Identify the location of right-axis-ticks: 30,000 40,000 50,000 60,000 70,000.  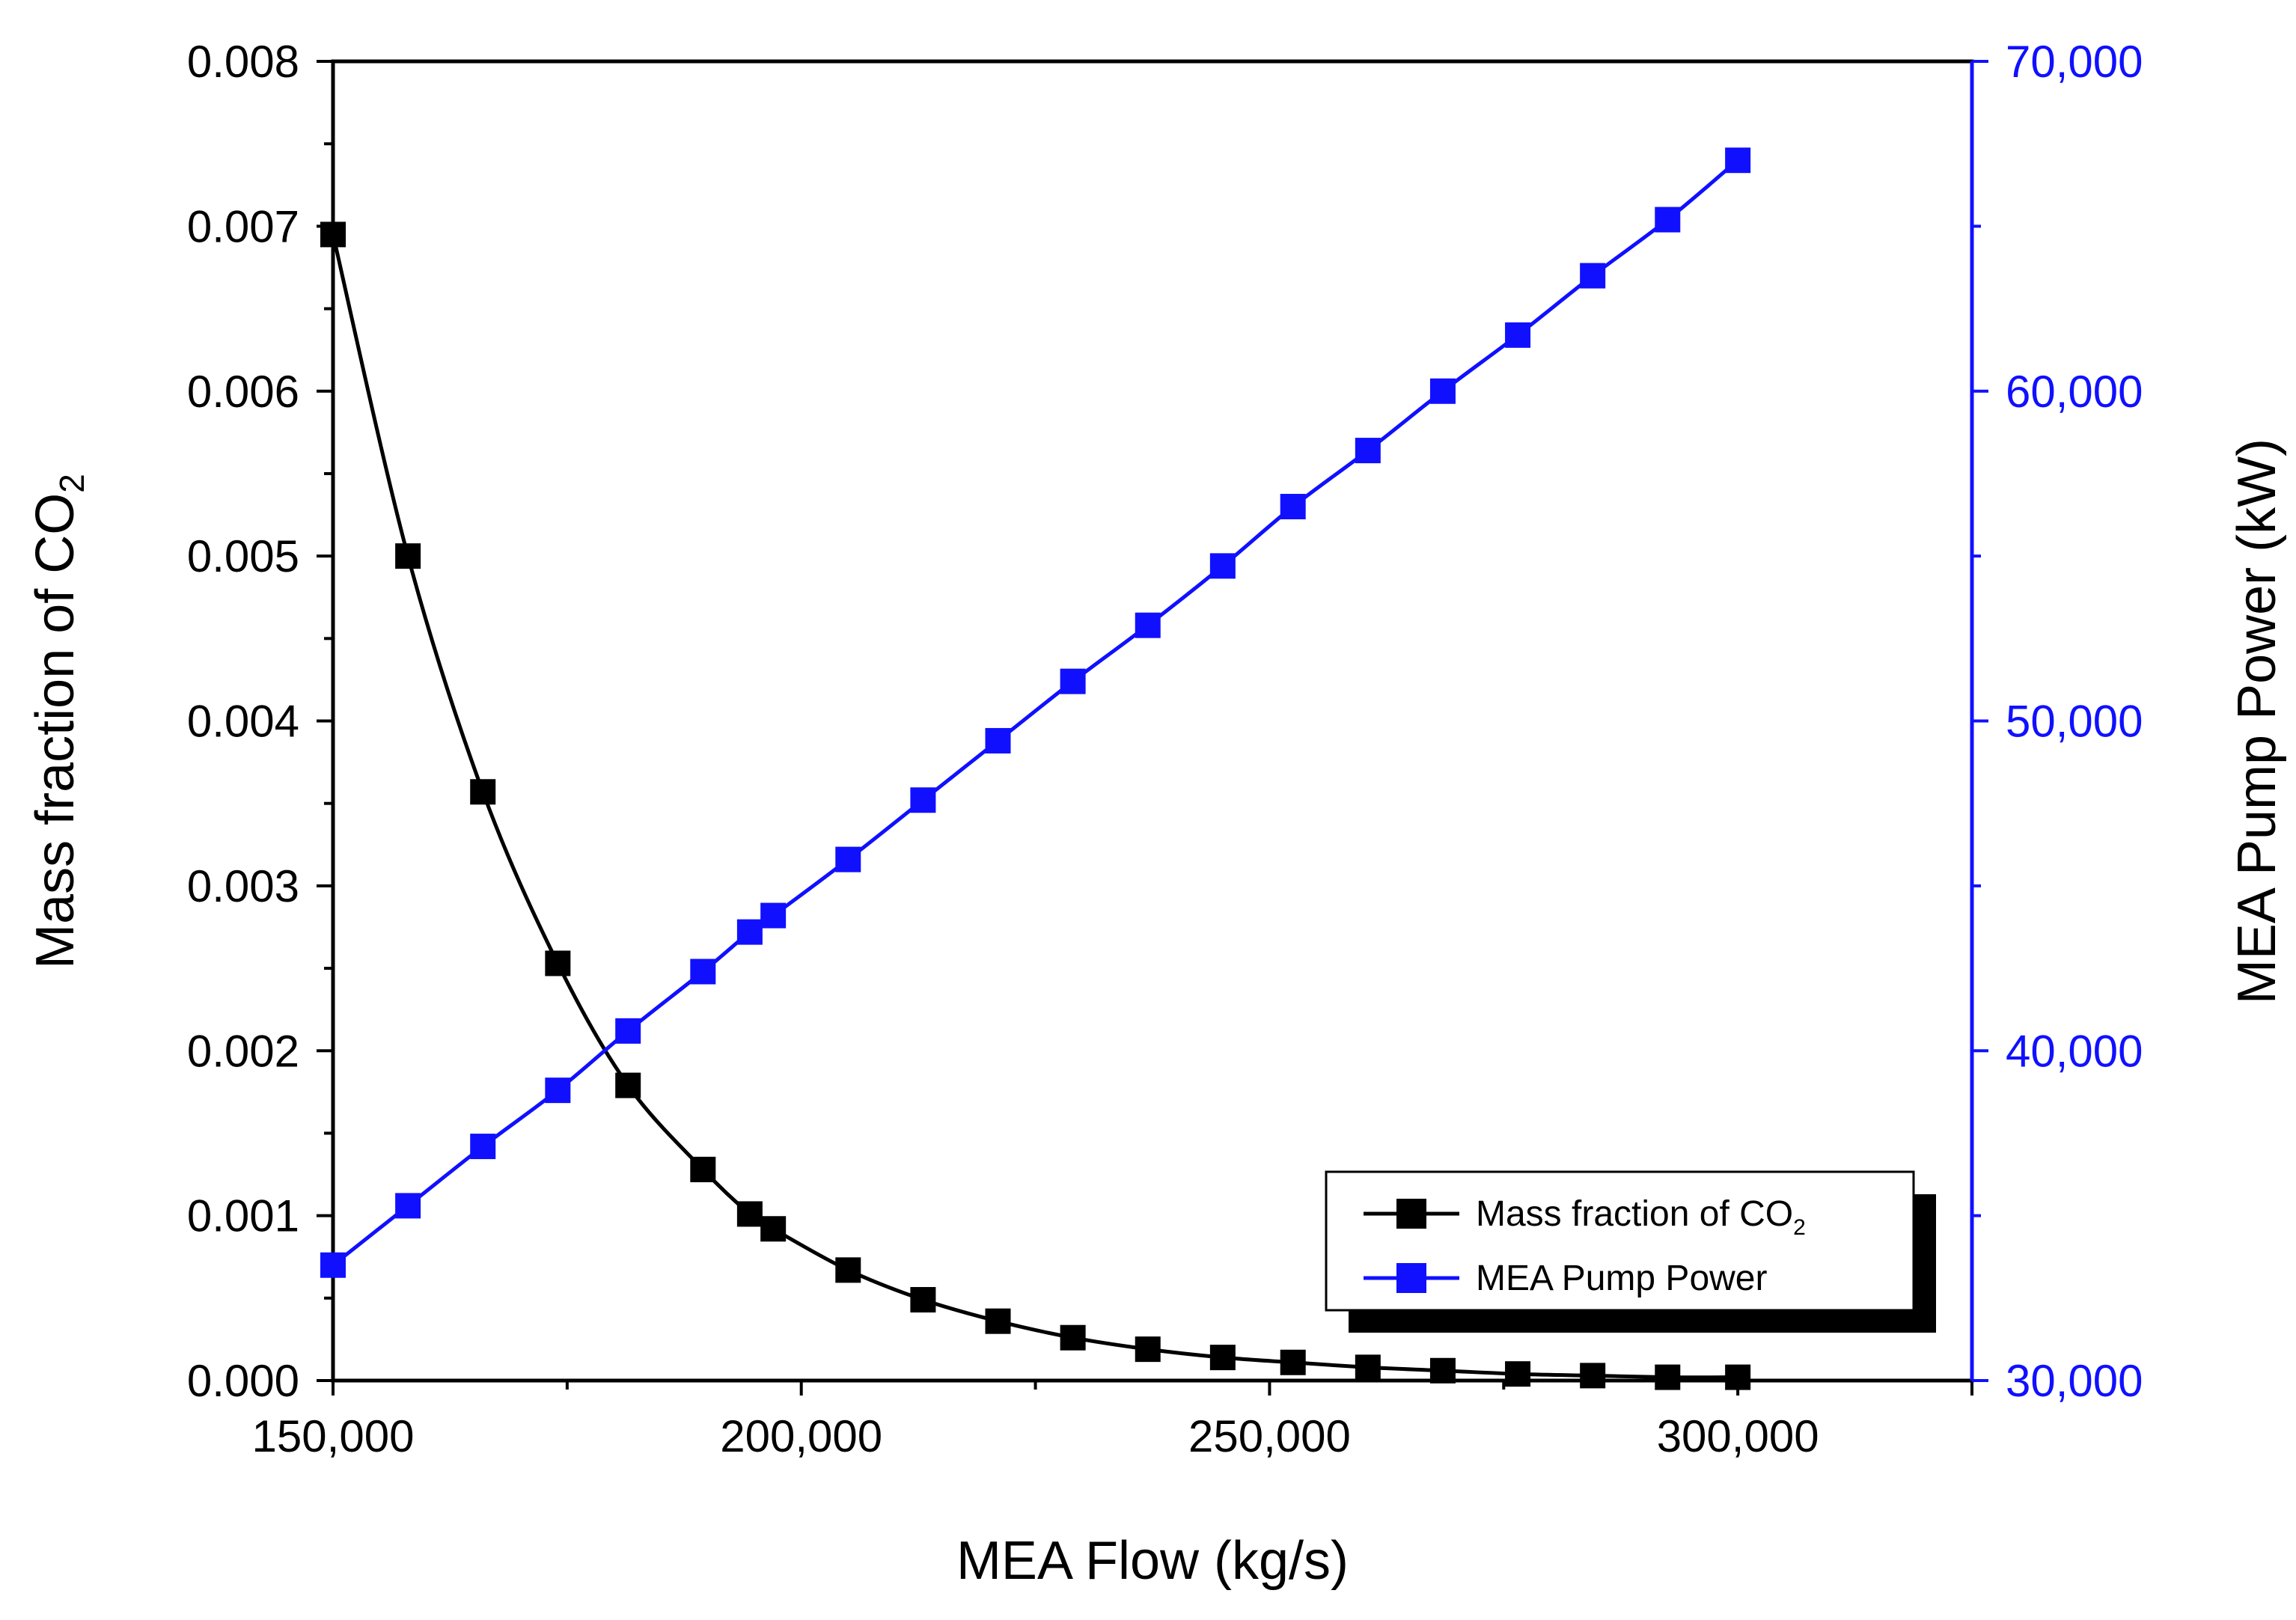
(2057, 721).